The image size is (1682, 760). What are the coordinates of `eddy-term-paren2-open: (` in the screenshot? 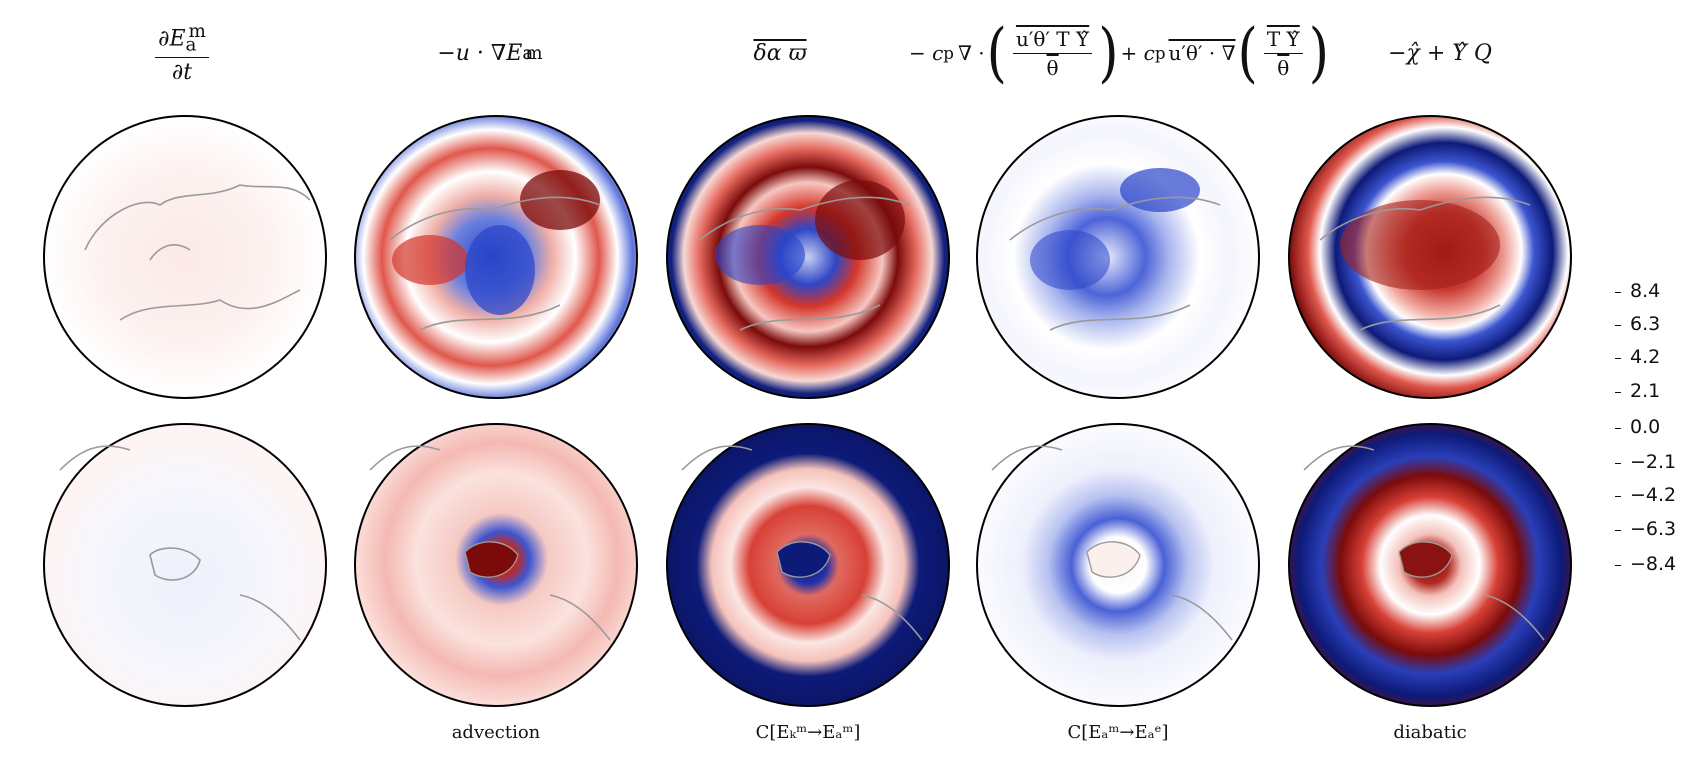 It's located at (1247, 53).